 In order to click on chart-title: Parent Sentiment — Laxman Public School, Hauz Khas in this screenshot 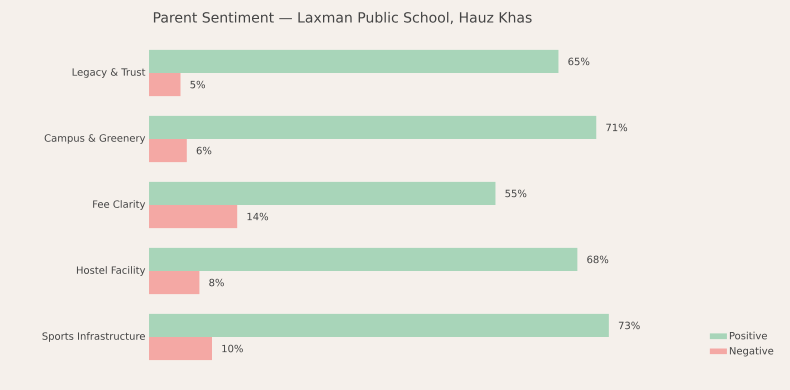, I will do `click(343, 18)`.